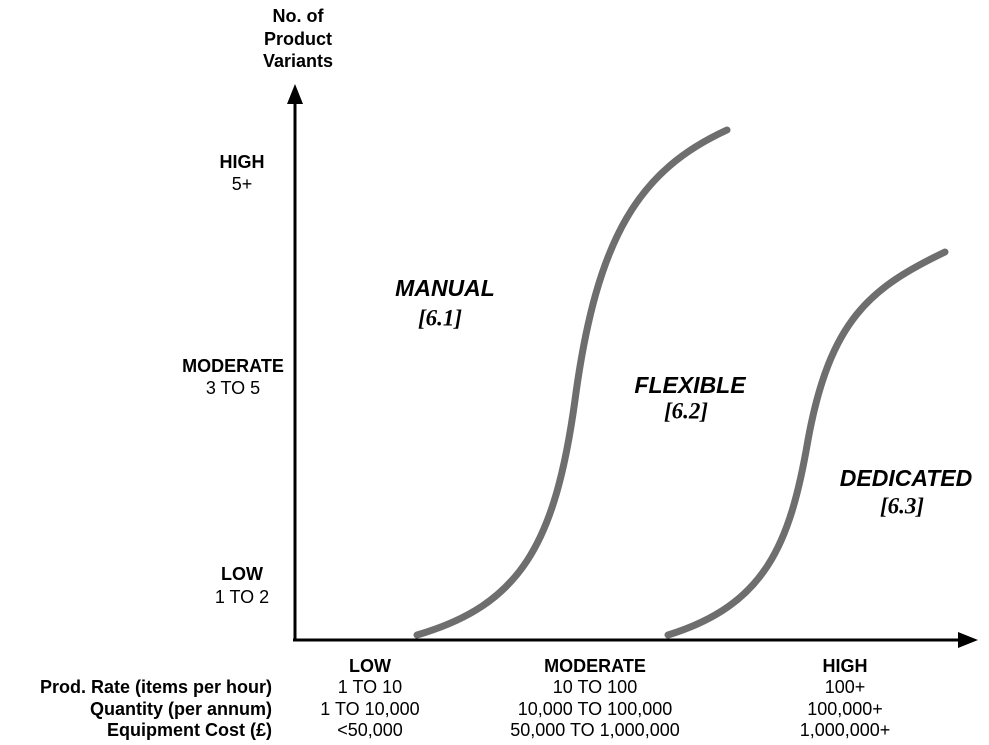 The image size is (989, 745). Describe the element at coordinates (845, 730) in the screenshot. I see `x-value: 1,000,000+` at that location.